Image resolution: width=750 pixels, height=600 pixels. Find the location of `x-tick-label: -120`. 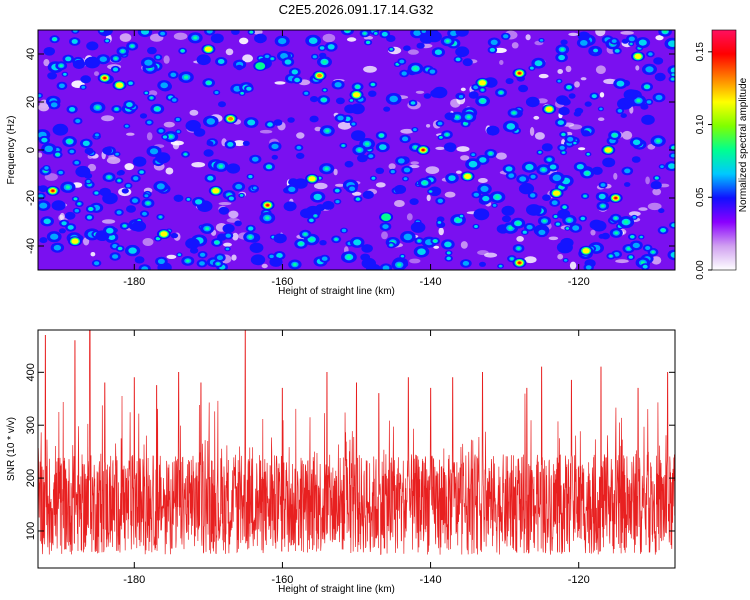

x-tick-label: -120 is located at coordinates (579, 282).